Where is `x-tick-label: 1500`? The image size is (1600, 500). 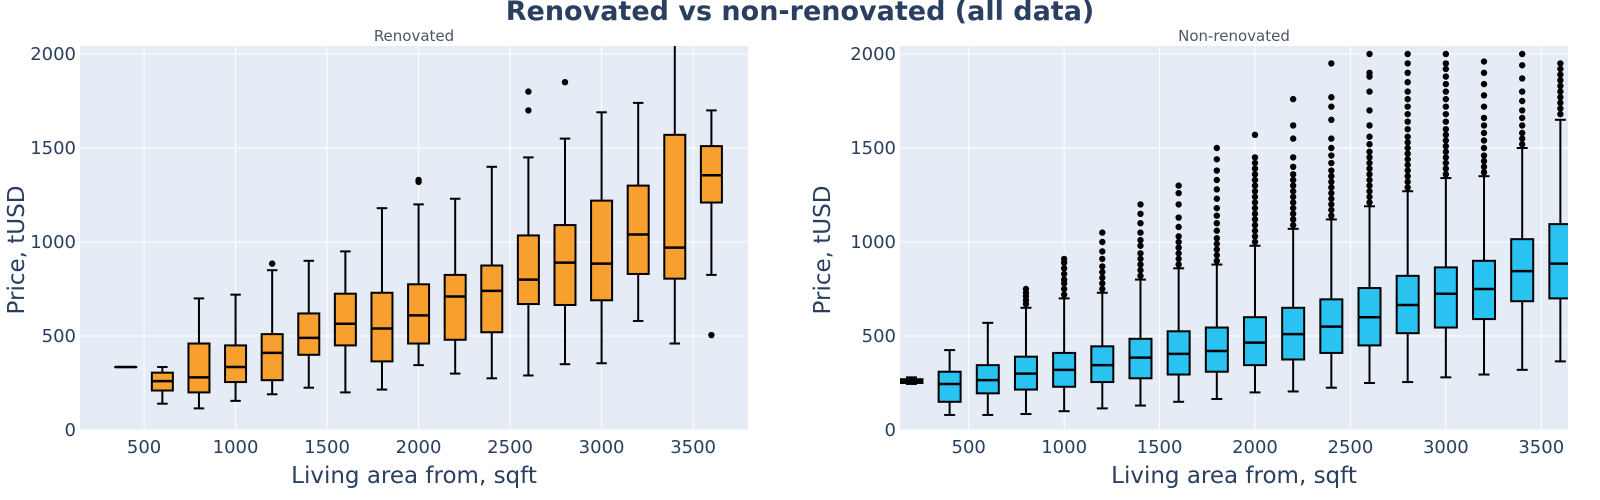 x-tick-label: 1500 is located at coordinates (1160, 447).